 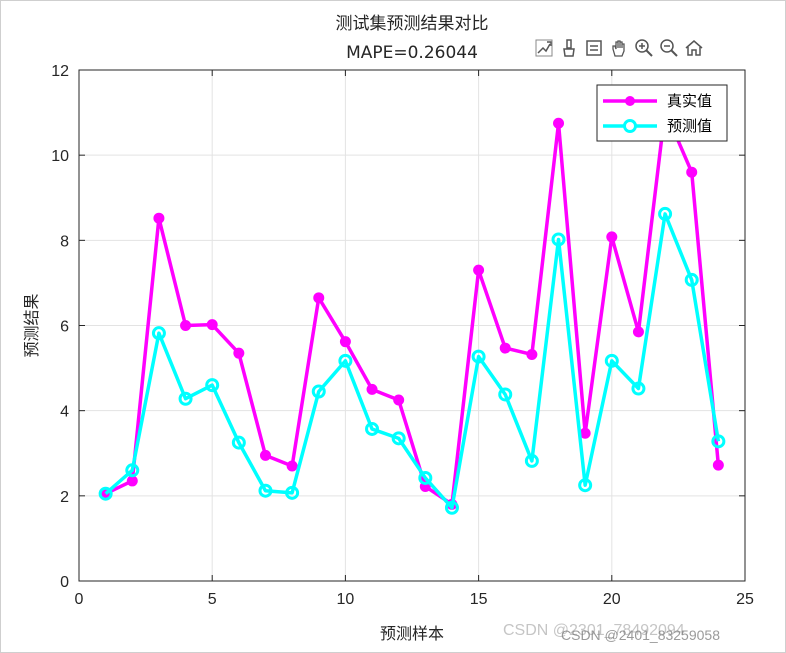 I want to click on x-tick-label: 25, so click(x=745, y=599).